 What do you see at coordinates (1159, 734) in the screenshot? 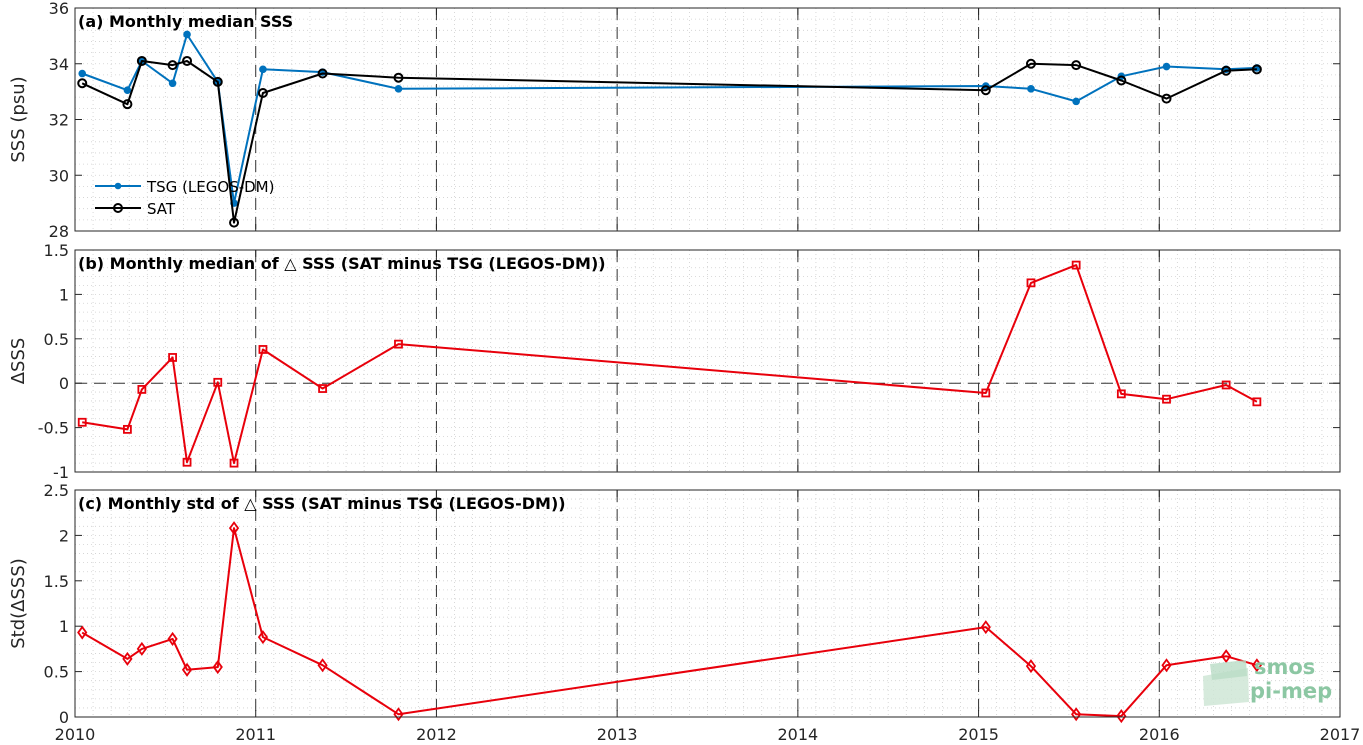
I see `x-tick-label-2016: 2016` at bounding box center [1159, 734].